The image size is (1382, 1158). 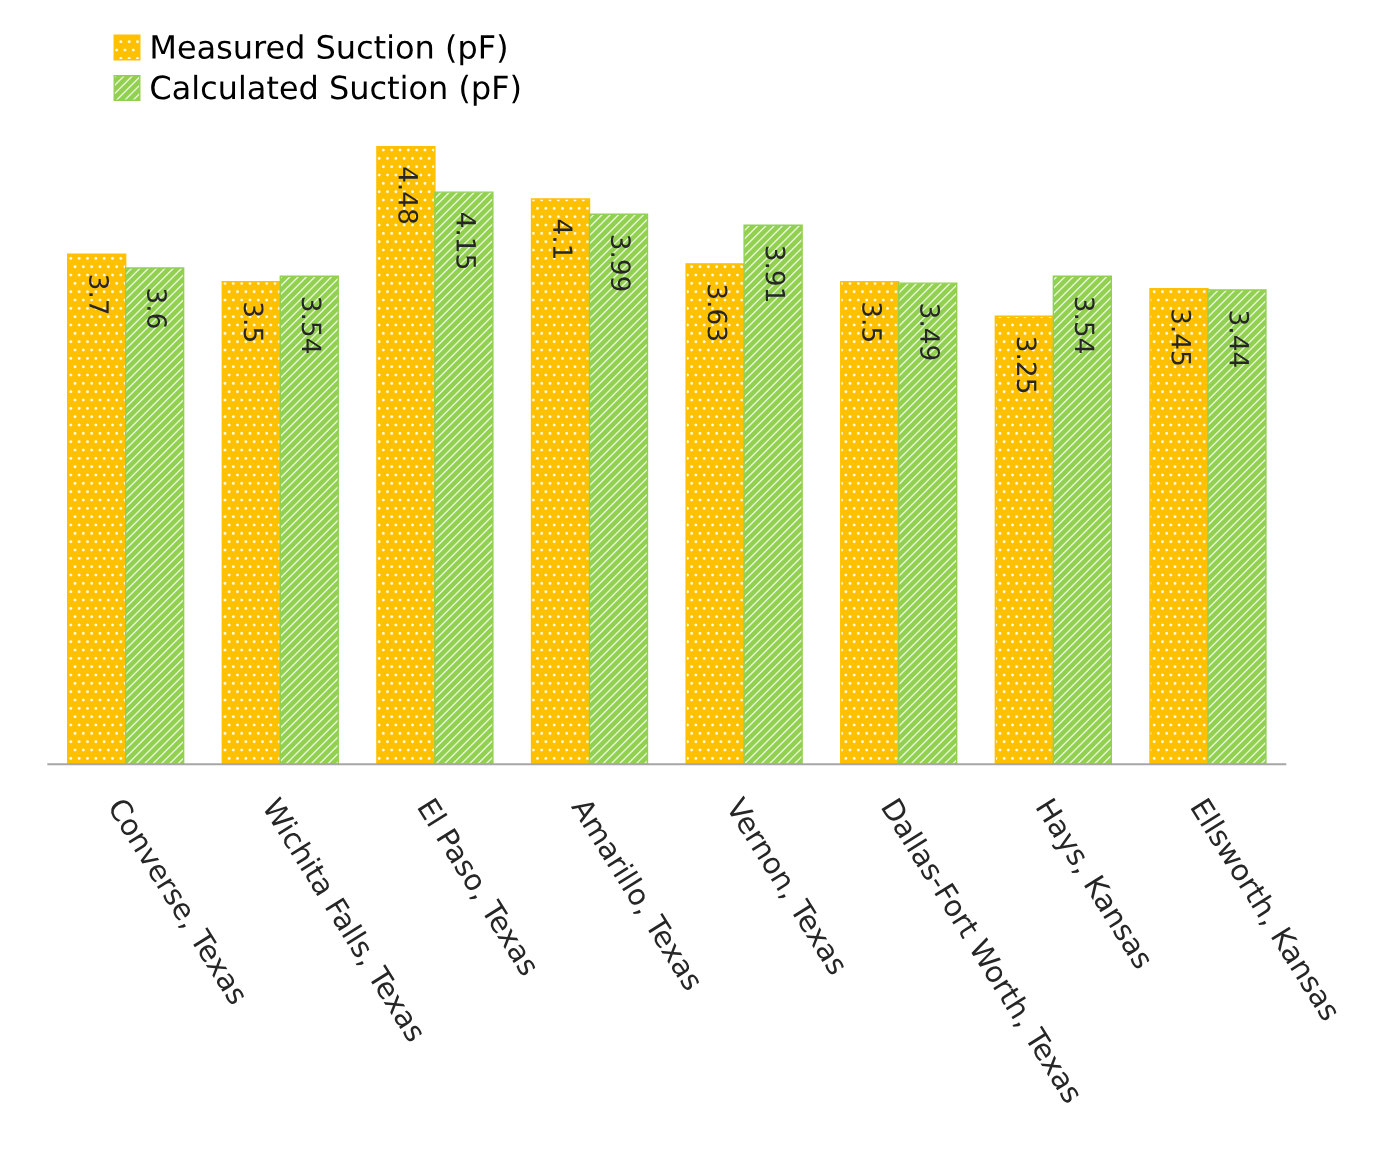 What do you see at coordinates (329, 50) in the screenshot?
I see `legend-label: Measured Suction (pF)` at bounding box center [329, 50].